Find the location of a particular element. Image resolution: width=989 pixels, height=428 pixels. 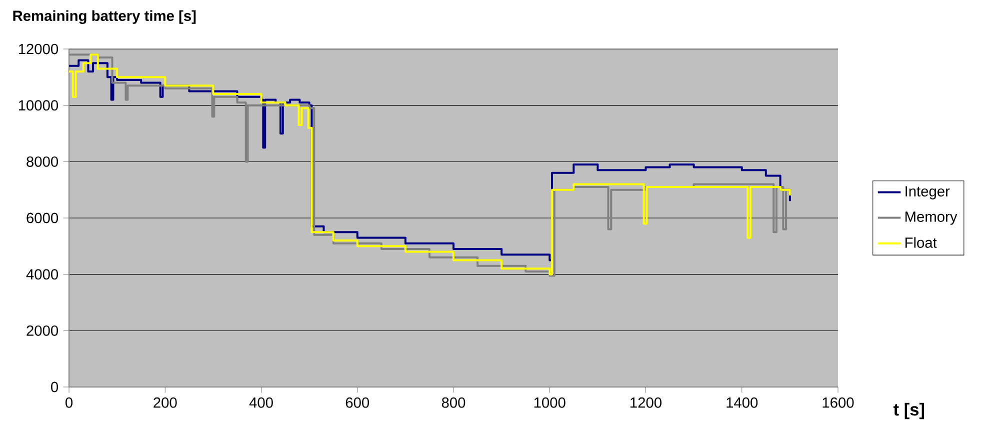

x-tick-label: 800 is located at coordinates (454, 402).